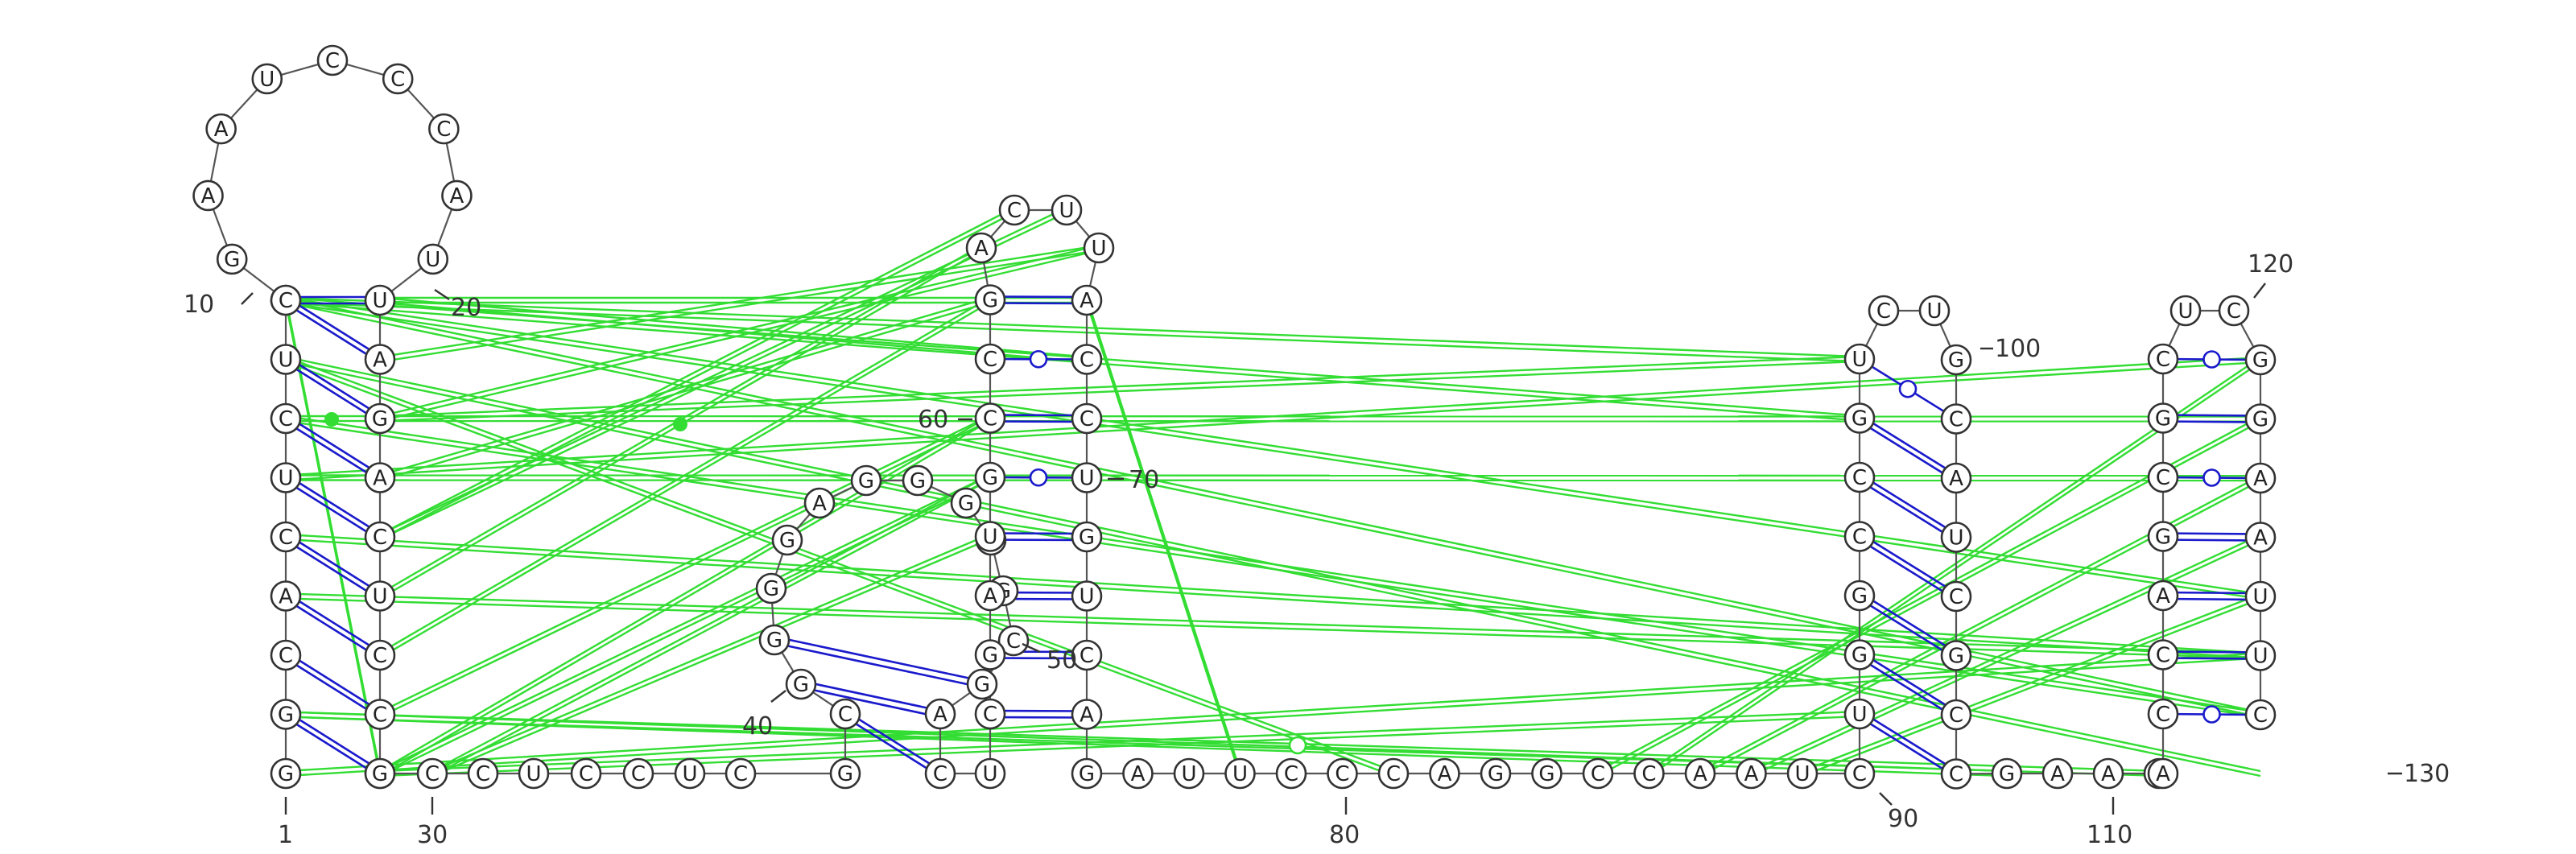 The height and width of the screenshot is (854, 2576). Describe the element at coordinates (740, 773) in the screenshot. I see `nucleotide-36: C` at that location.